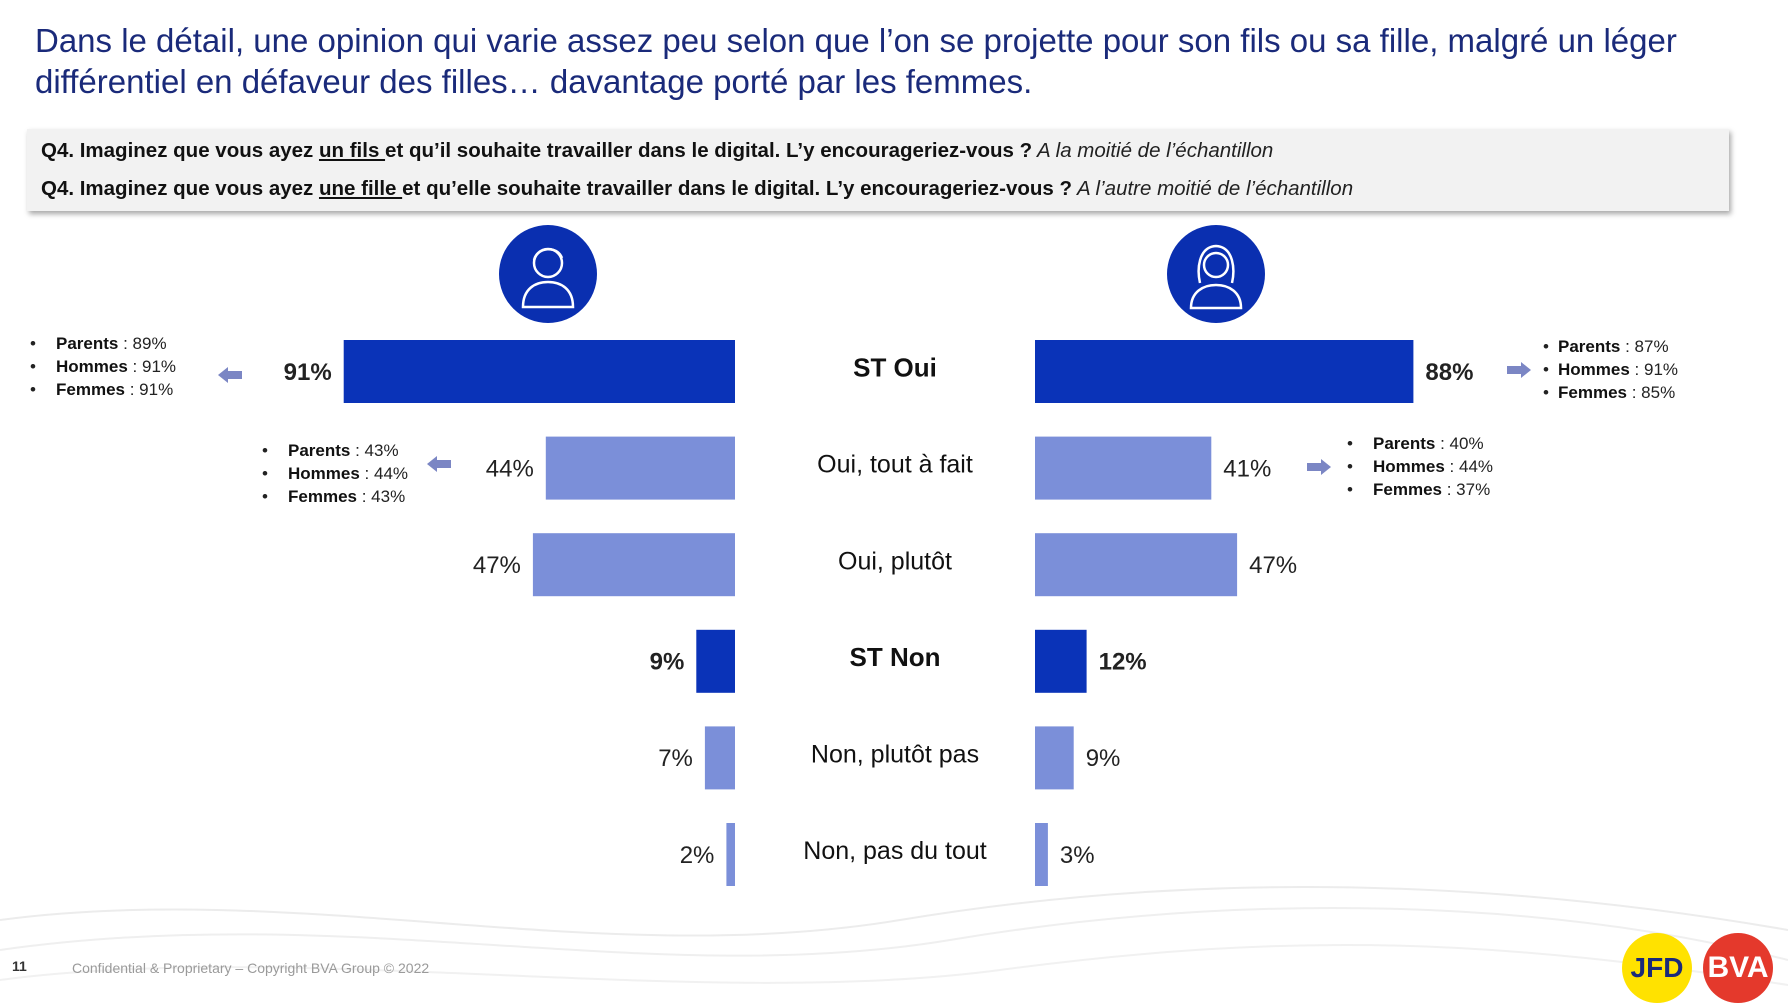 The height and width of the screenshot is (1005, 1788). What do you see at coordinates (1216, 274) in the screenshot?
I see `female-person-icon` at bounding box center [1216, 274].